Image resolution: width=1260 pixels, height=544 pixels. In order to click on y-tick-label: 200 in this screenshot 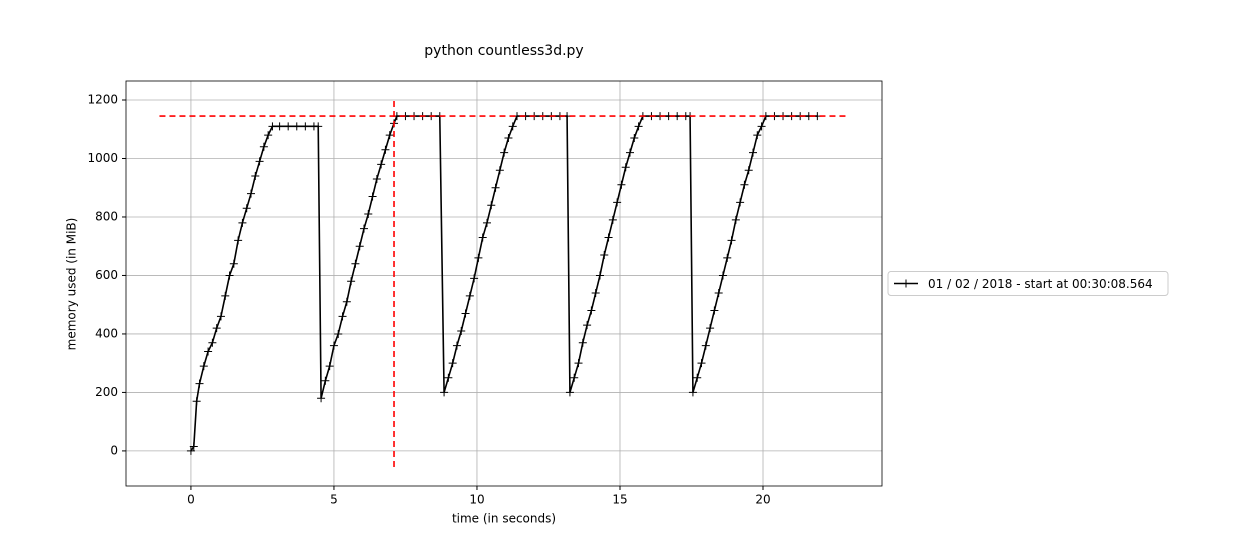, I will do `click(106, 392)`.